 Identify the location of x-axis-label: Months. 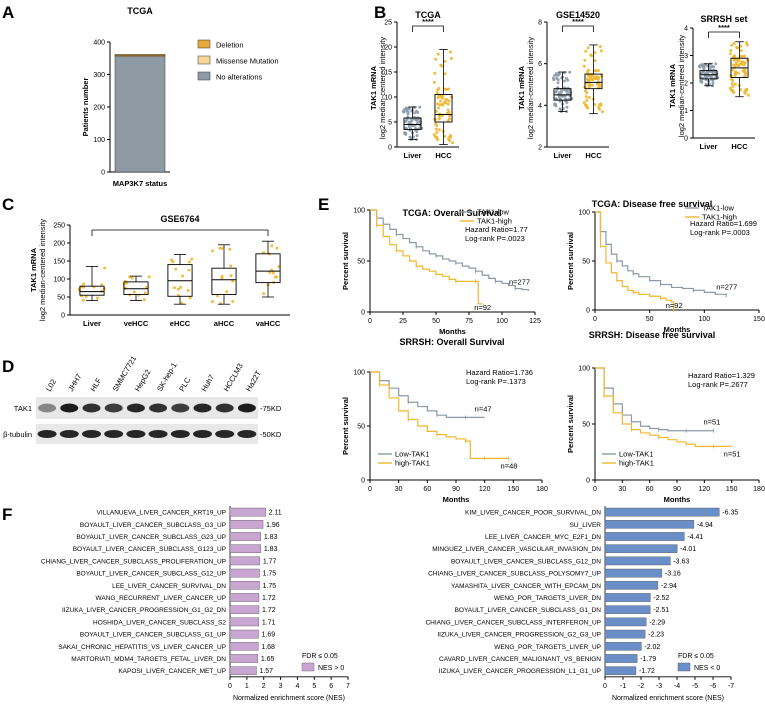
(452, 331).